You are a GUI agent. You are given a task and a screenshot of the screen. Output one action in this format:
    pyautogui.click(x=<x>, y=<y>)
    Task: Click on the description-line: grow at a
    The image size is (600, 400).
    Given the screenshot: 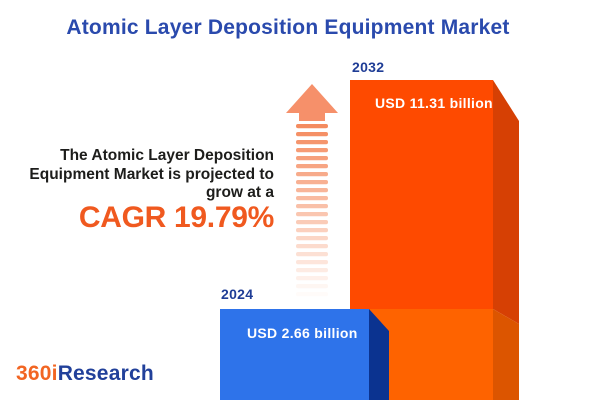 What is the action you would take?
    pyautogui.click(x=239, y=192)
    